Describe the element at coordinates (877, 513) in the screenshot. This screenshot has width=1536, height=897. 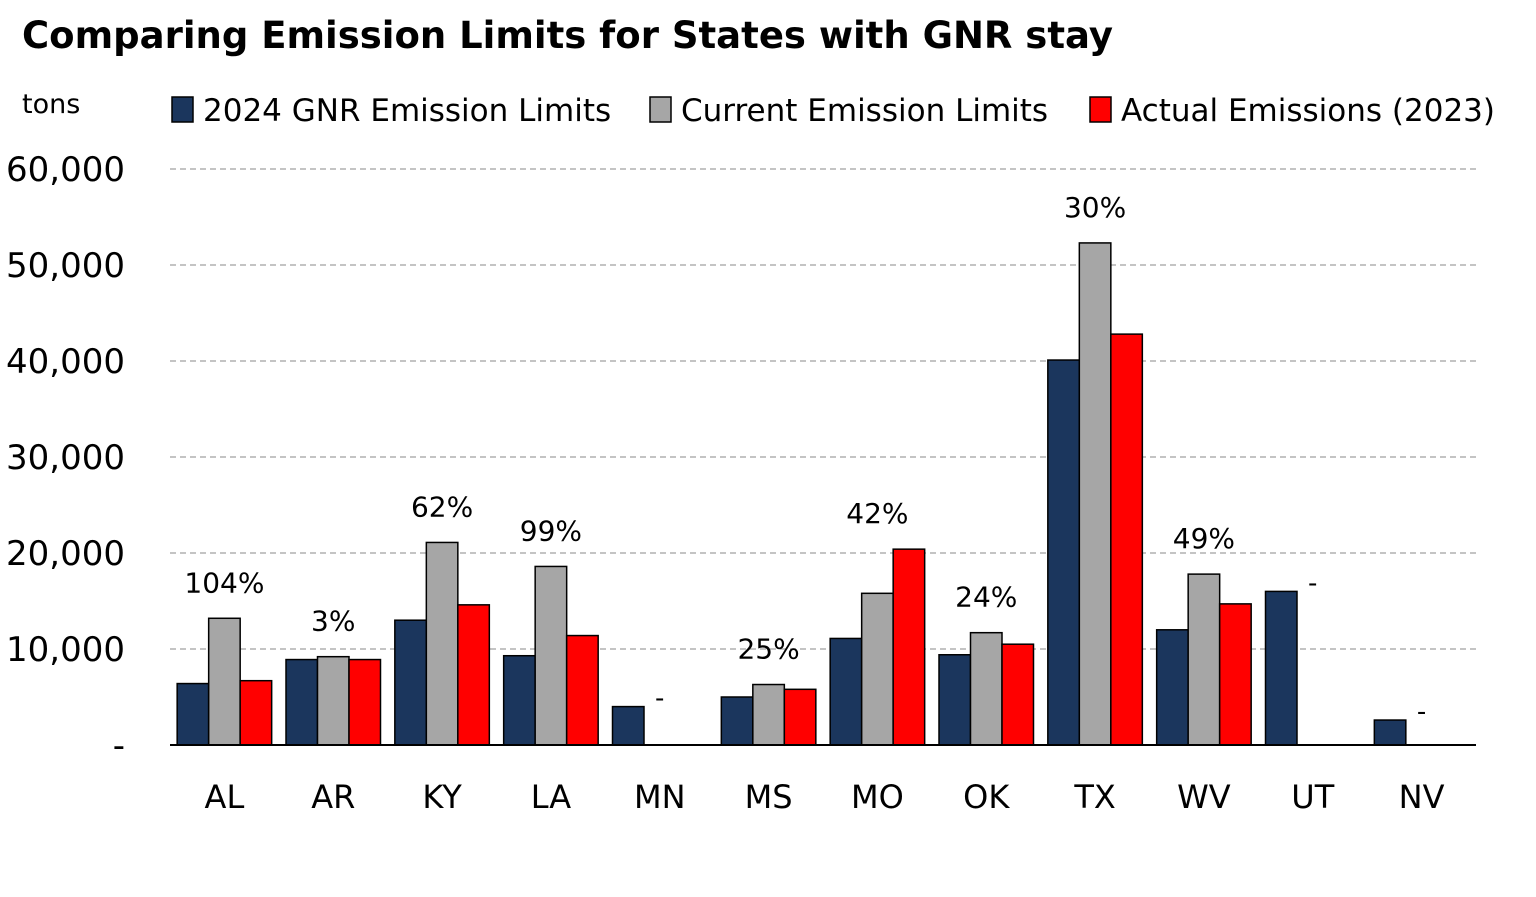
I see `annotation-mo: 42%` at that location.